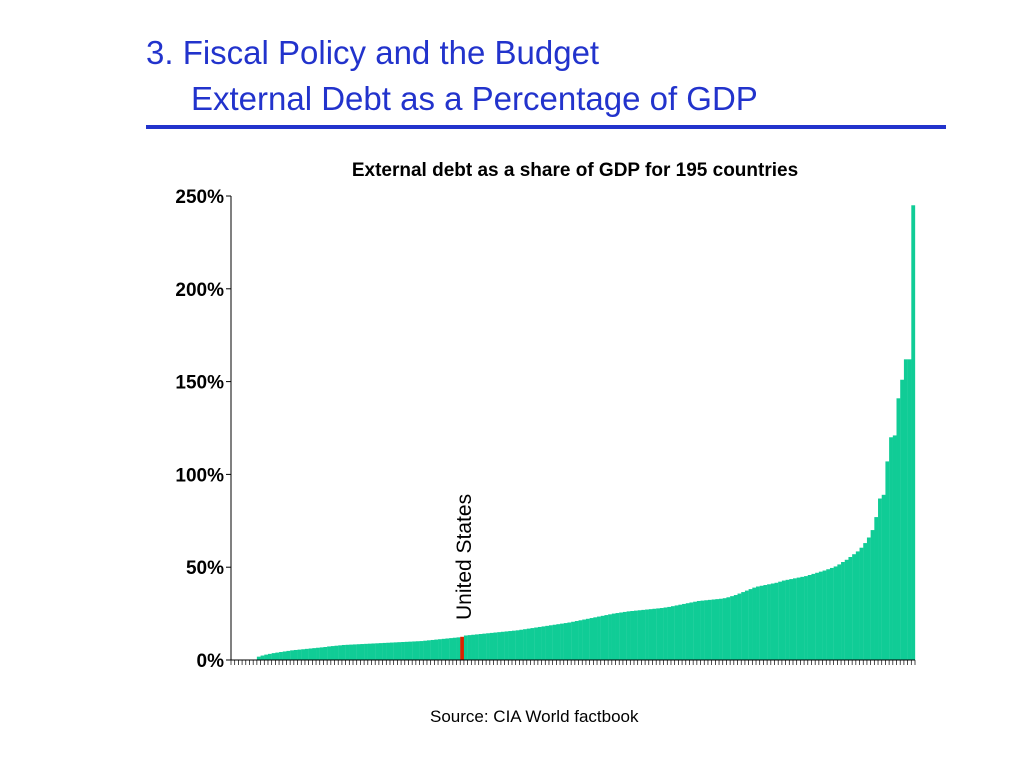 The width and height of the screenshot is (1024, 768). What do you see at coordinates (474, 98) in the screenshot?
I see `slide-title-line2: External Debt as a Percentage of GDP` at bounding box center [474, 98].